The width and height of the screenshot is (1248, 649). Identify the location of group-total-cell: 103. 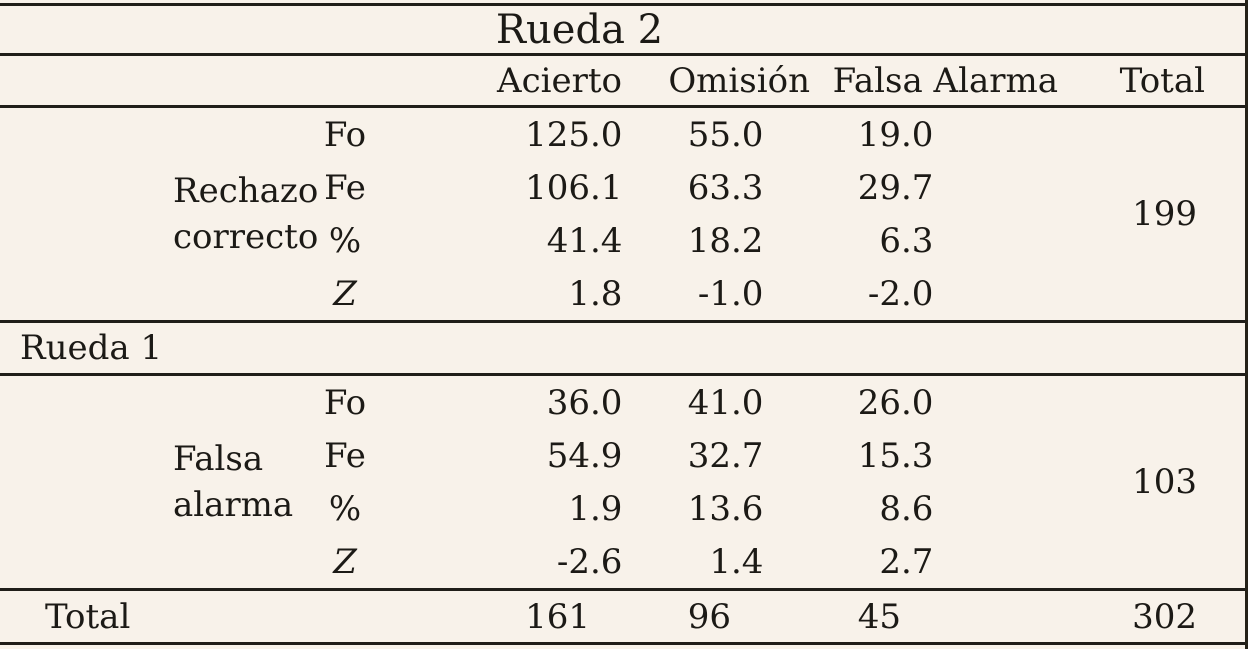
(1164, 482).